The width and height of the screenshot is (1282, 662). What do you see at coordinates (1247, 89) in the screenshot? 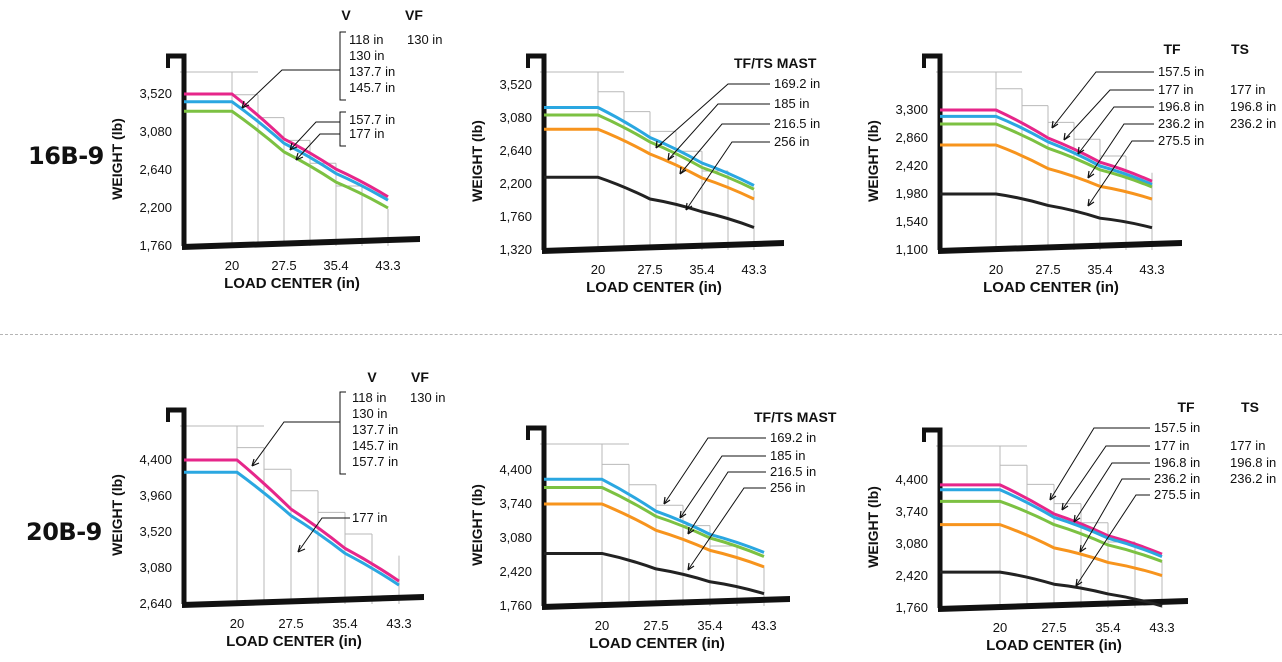
I see `ts-mast-label: 177 in` at bounding box center [1247, 89].